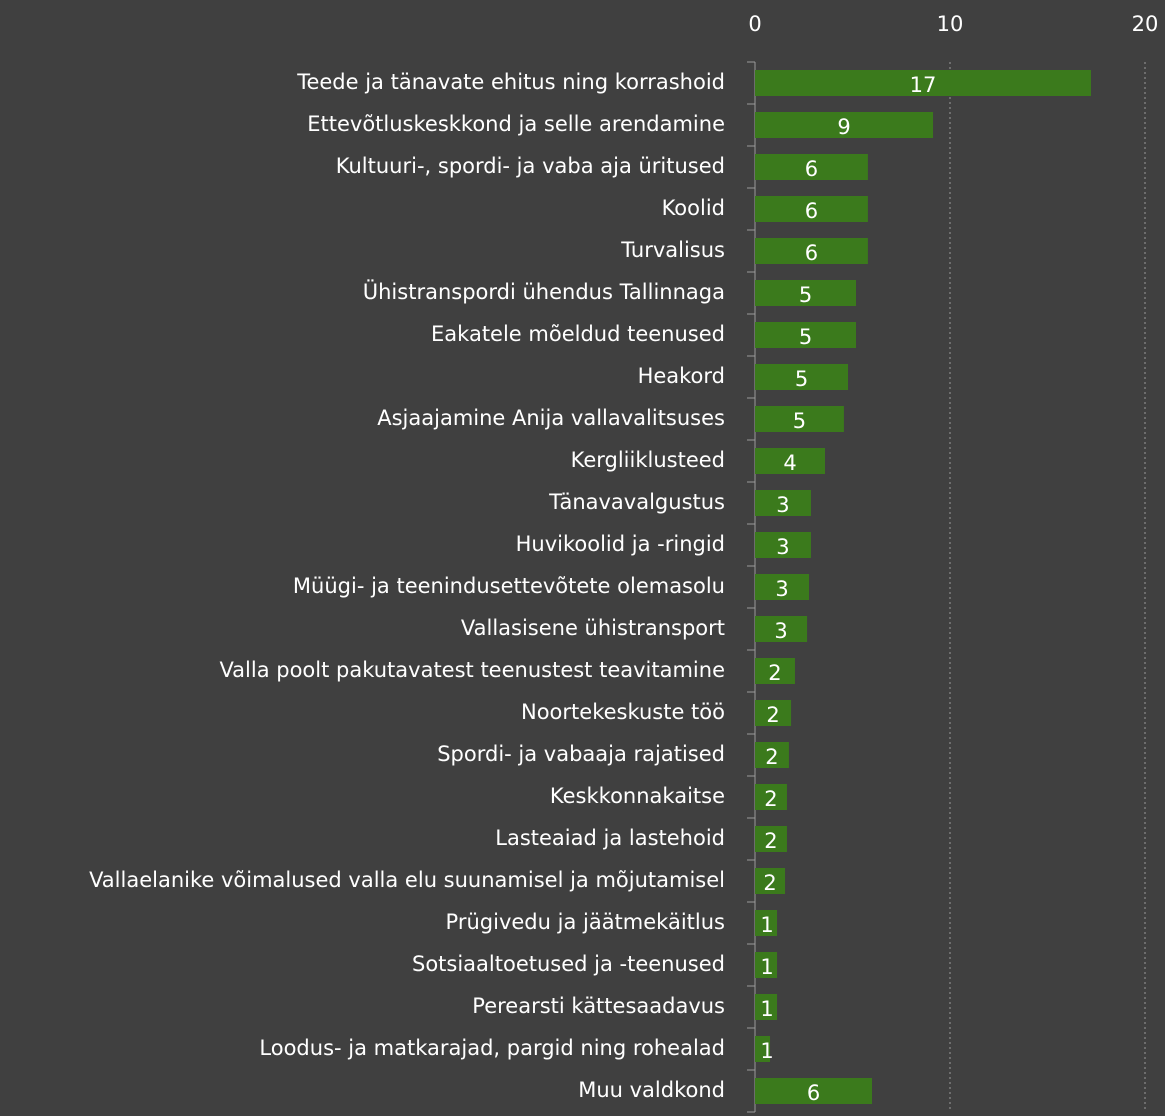  I want to click on y-tick-label: Lasteaiad ja lastehoid, so click(610, 838).